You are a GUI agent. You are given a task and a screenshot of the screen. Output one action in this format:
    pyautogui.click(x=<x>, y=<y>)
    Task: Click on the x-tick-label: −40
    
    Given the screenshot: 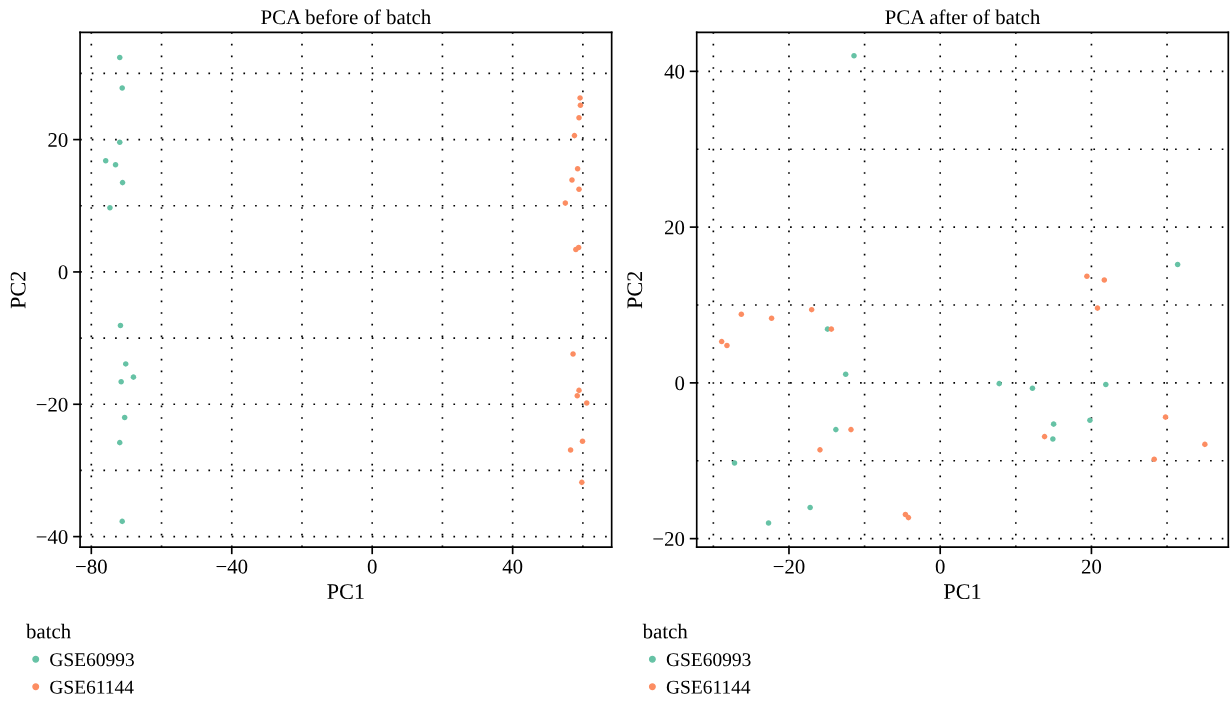 What is the action you would take?
    pyautogui.click(x=232, y=566)
    